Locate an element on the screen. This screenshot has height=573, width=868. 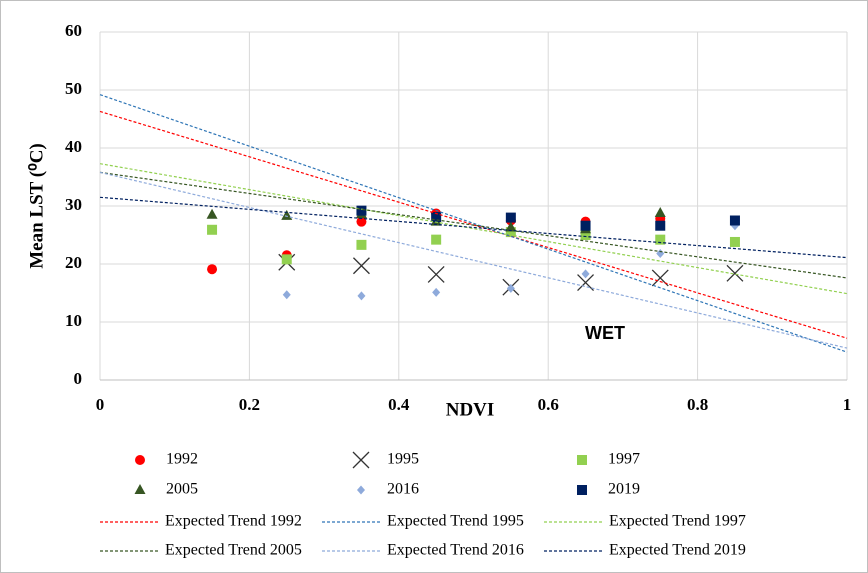
legend-label: 1997 is located at coordinates (624, 459).